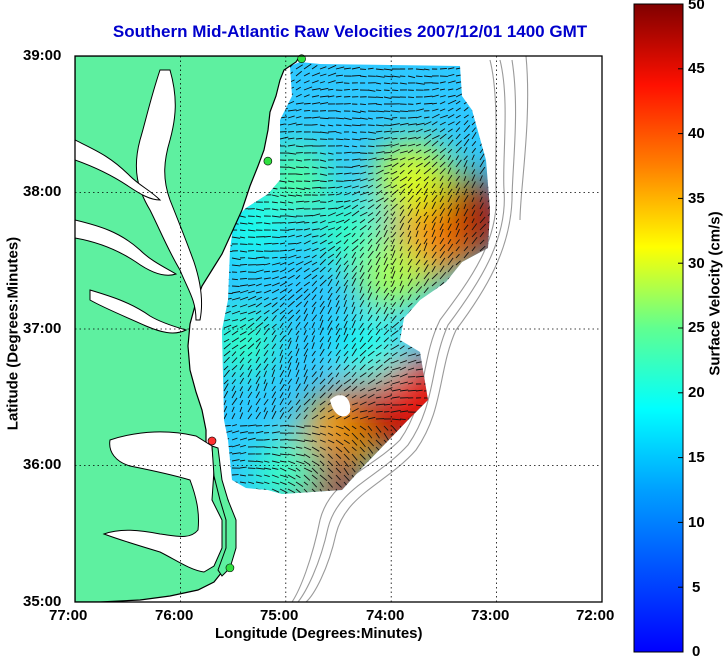  I want to click on colorbar-tick-label: 15, so click(696, 457).